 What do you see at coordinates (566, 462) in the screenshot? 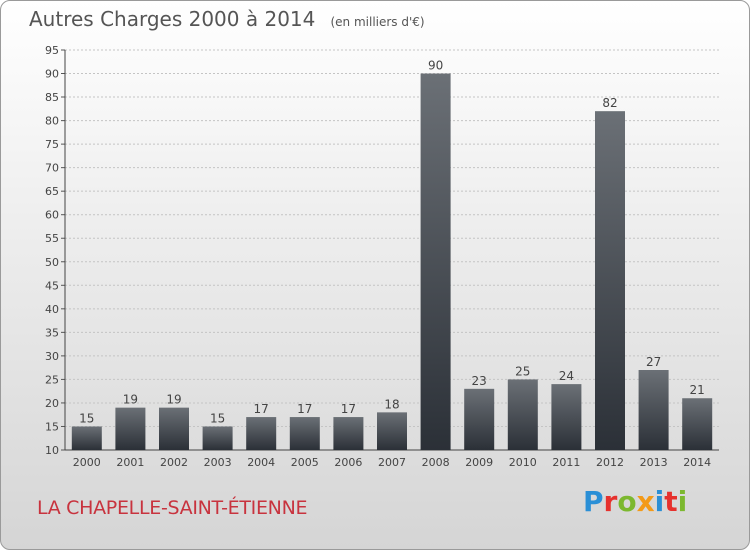
I see `x-tick-label-2011: 2011` at bounding box center [566, 462].